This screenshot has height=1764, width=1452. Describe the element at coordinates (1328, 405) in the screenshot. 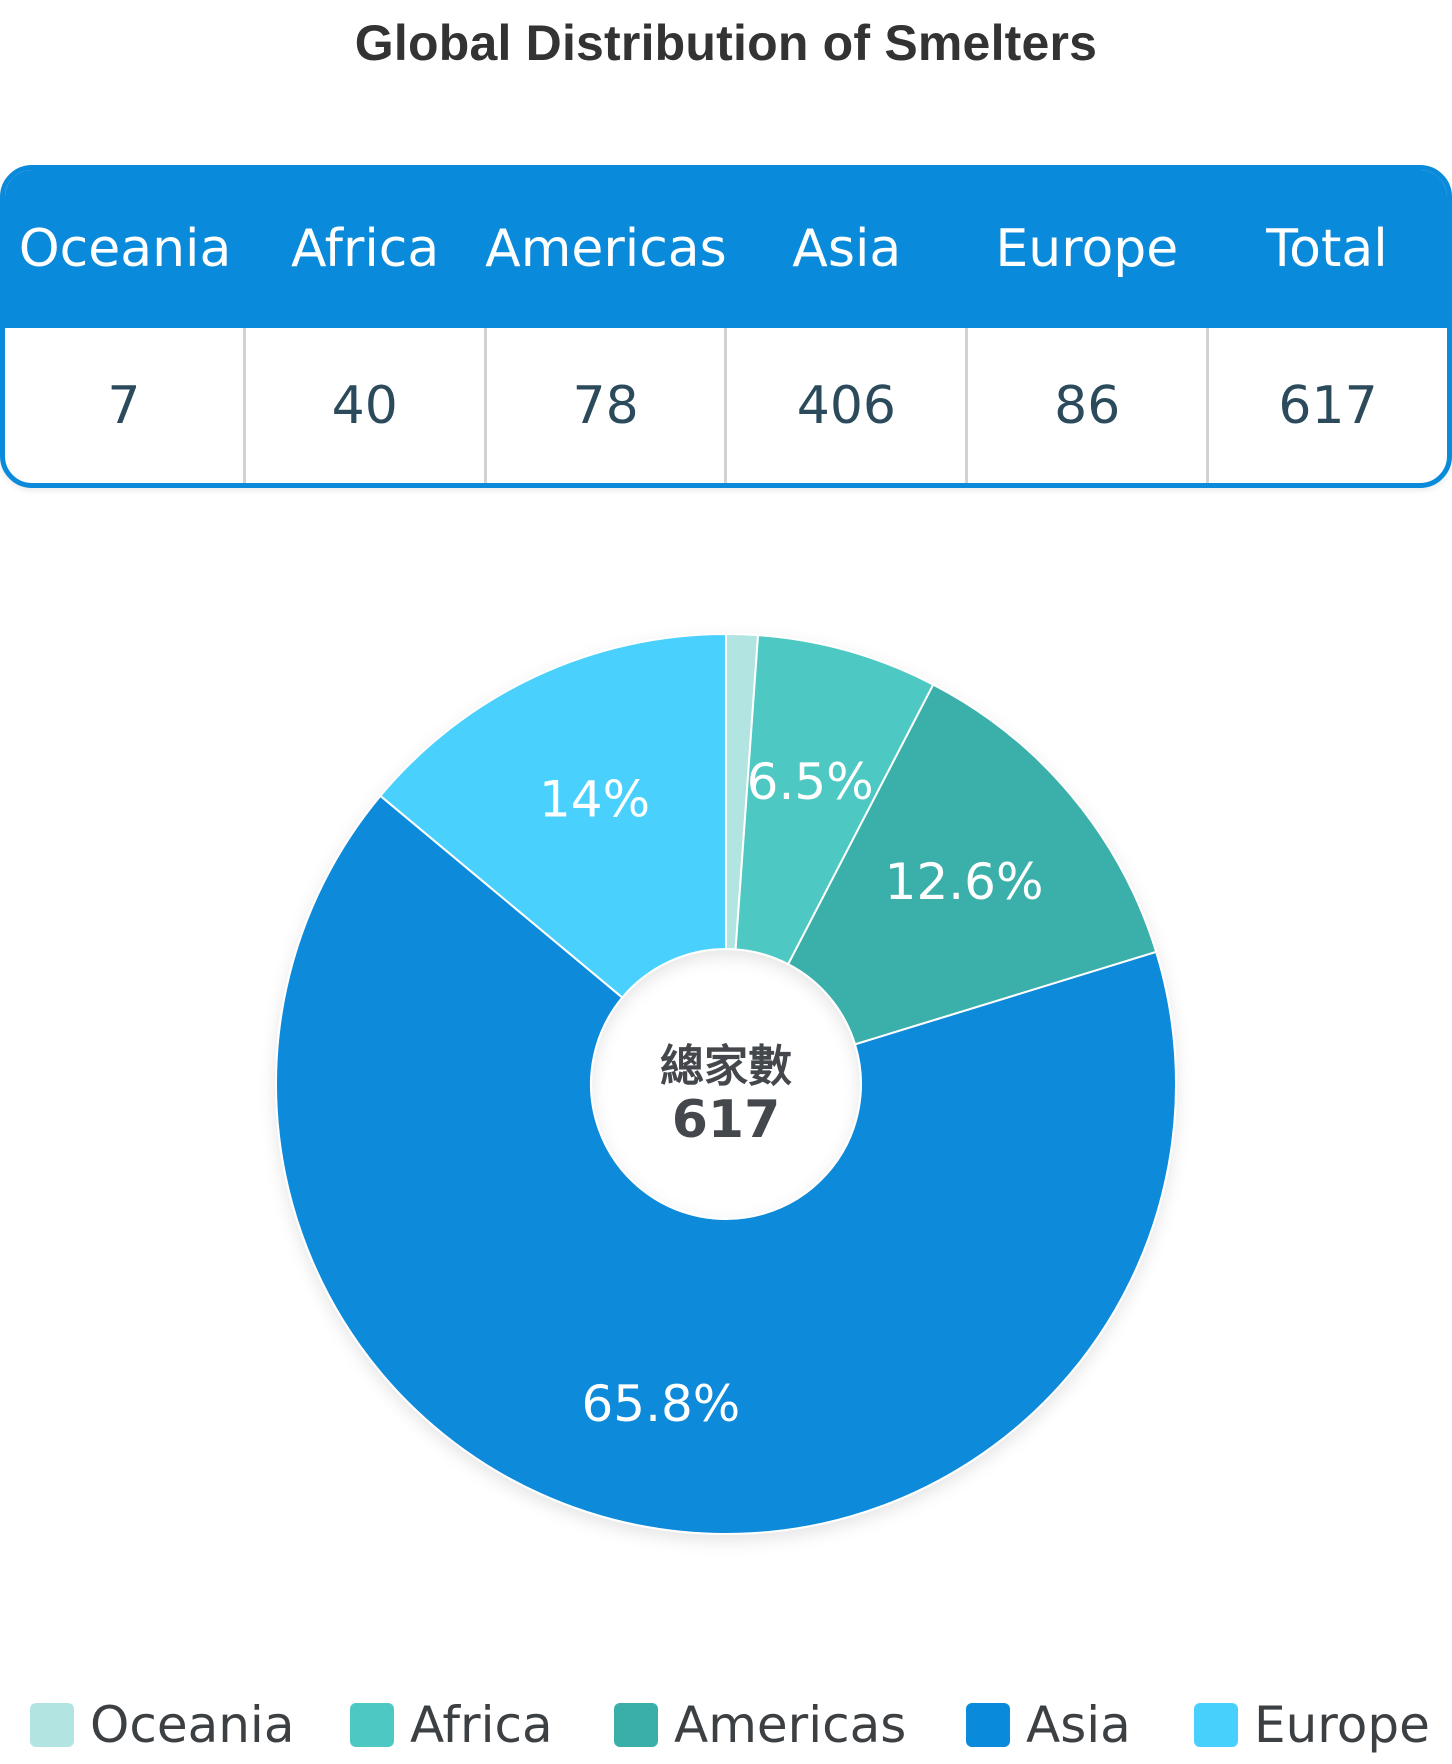

I see `table-cell-total: 617` at that location.